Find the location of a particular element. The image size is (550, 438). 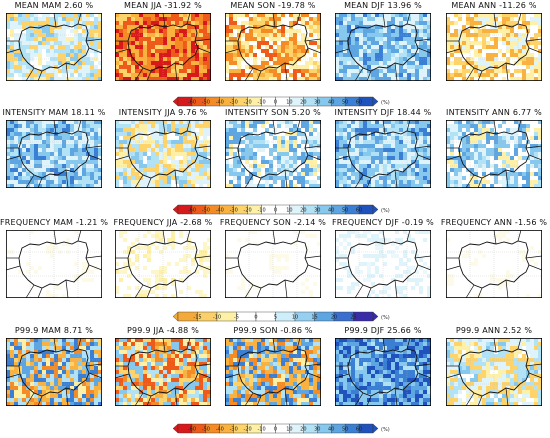

map-panel-mean-0: MEAN MAM 2.60 % is located at coordinates (54, 43).